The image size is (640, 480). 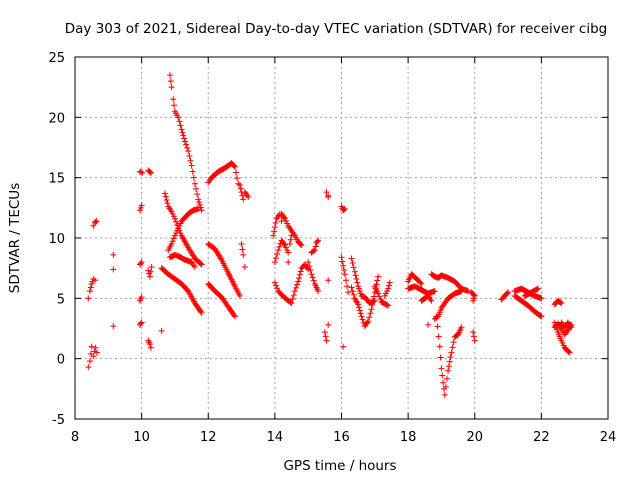 I want to click on x-tick-label: 16, so click(x=341, y=437).